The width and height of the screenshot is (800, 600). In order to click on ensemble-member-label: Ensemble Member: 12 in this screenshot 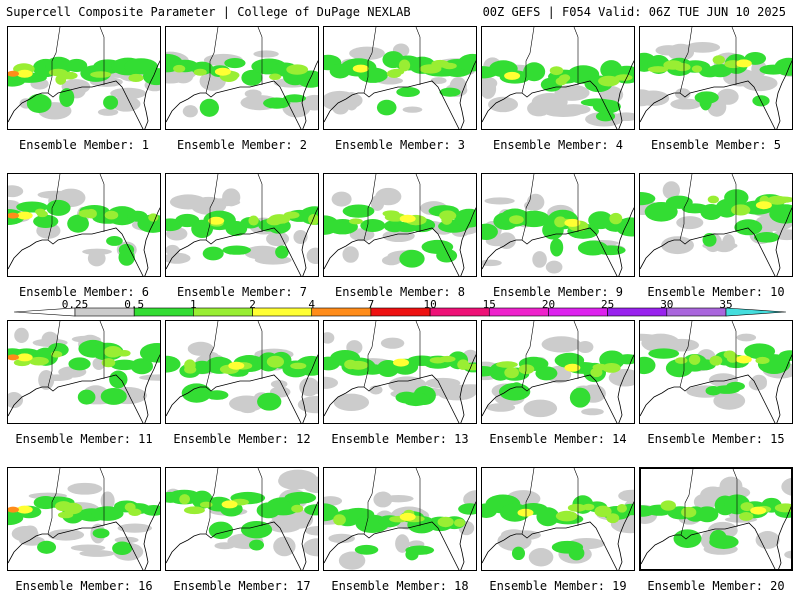, I will do `click(242, 439)`.